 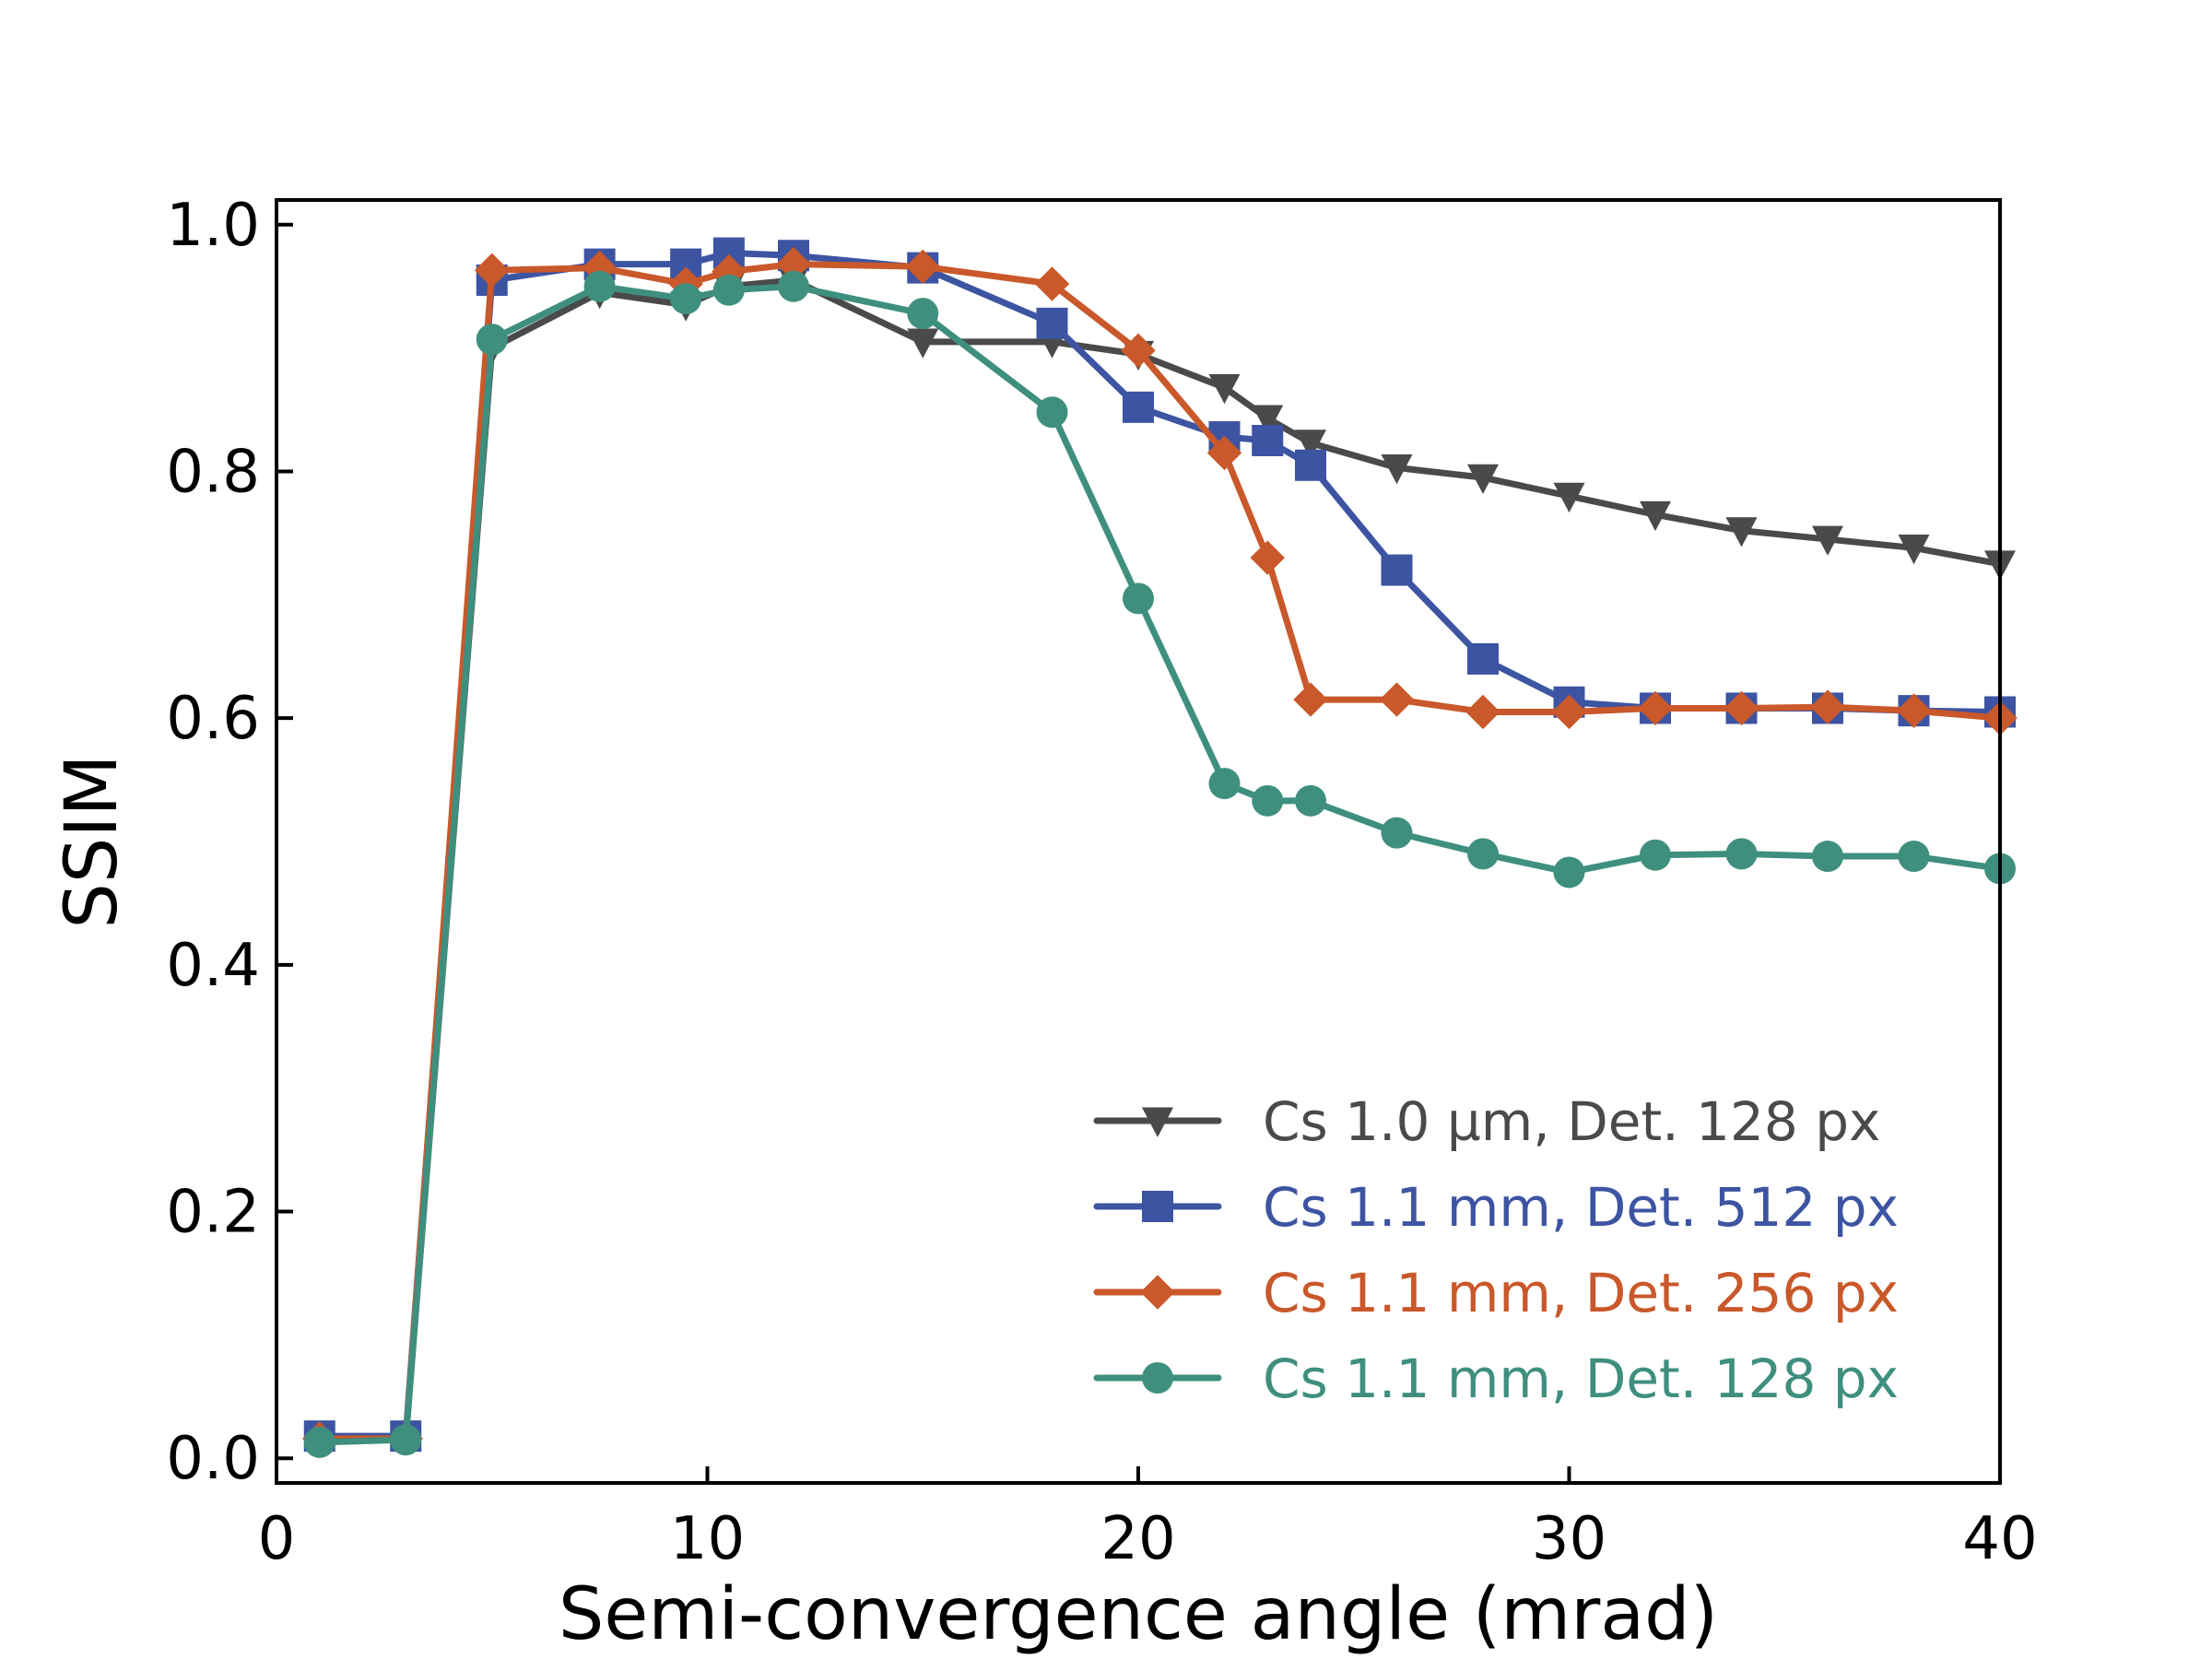 What do you see at coordinates (1581, 1293) in the screenshot?
I see `legend-label: Cs 1.1 mm, Det. 256 px` at bounding box center [1581, 1293].